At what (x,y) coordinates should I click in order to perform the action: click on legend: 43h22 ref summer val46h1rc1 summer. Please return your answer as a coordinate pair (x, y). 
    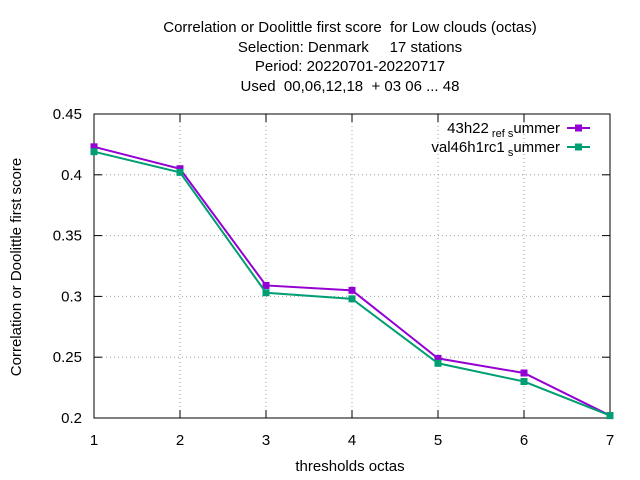
    Looking at the image, I should click on (510, 139).